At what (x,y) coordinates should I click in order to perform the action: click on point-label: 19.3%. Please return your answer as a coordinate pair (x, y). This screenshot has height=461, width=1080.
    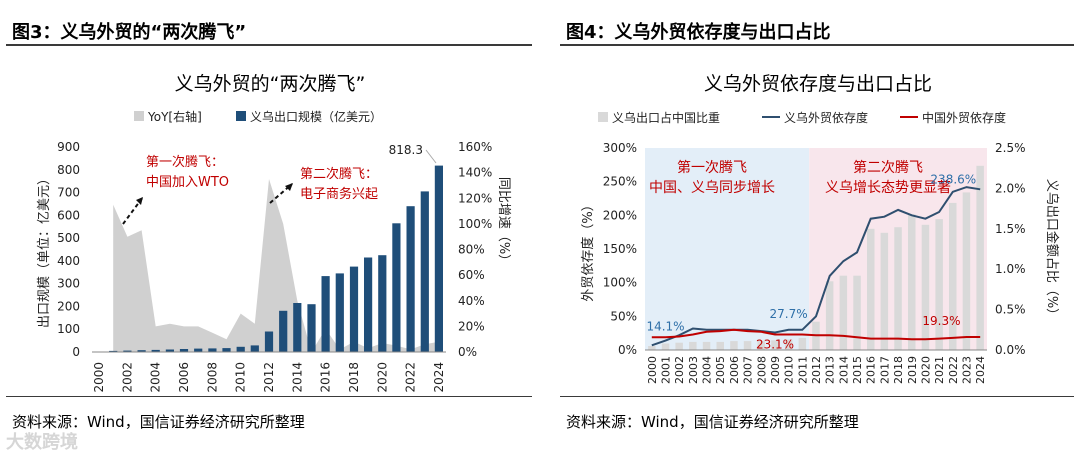
    Looking at the image, I should click on (941, 321).